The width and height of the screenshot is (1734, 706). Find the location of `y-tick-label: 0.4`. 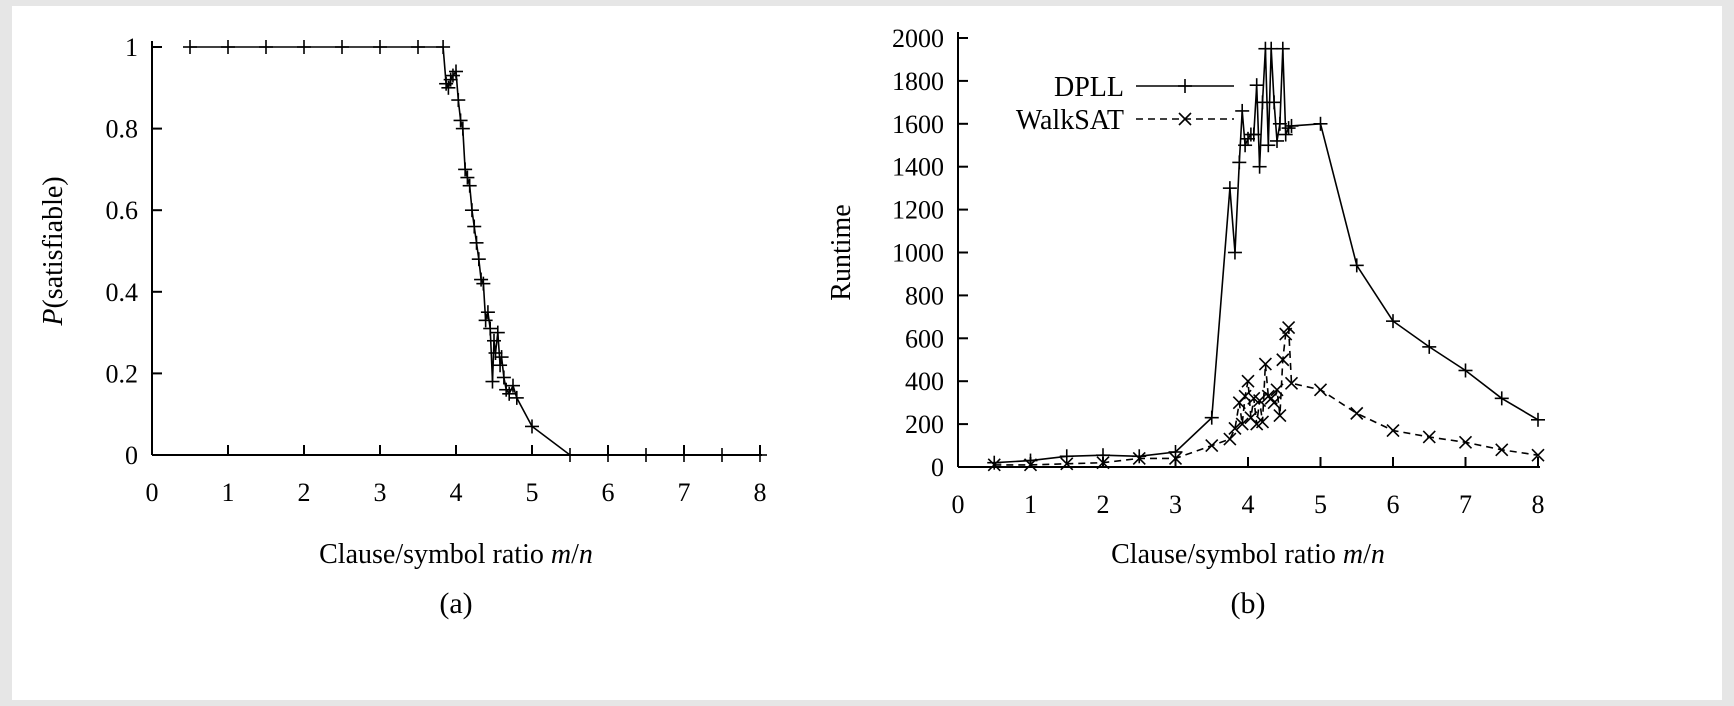

y-tick-label: 0.4 is located at coordinates (122, 292).